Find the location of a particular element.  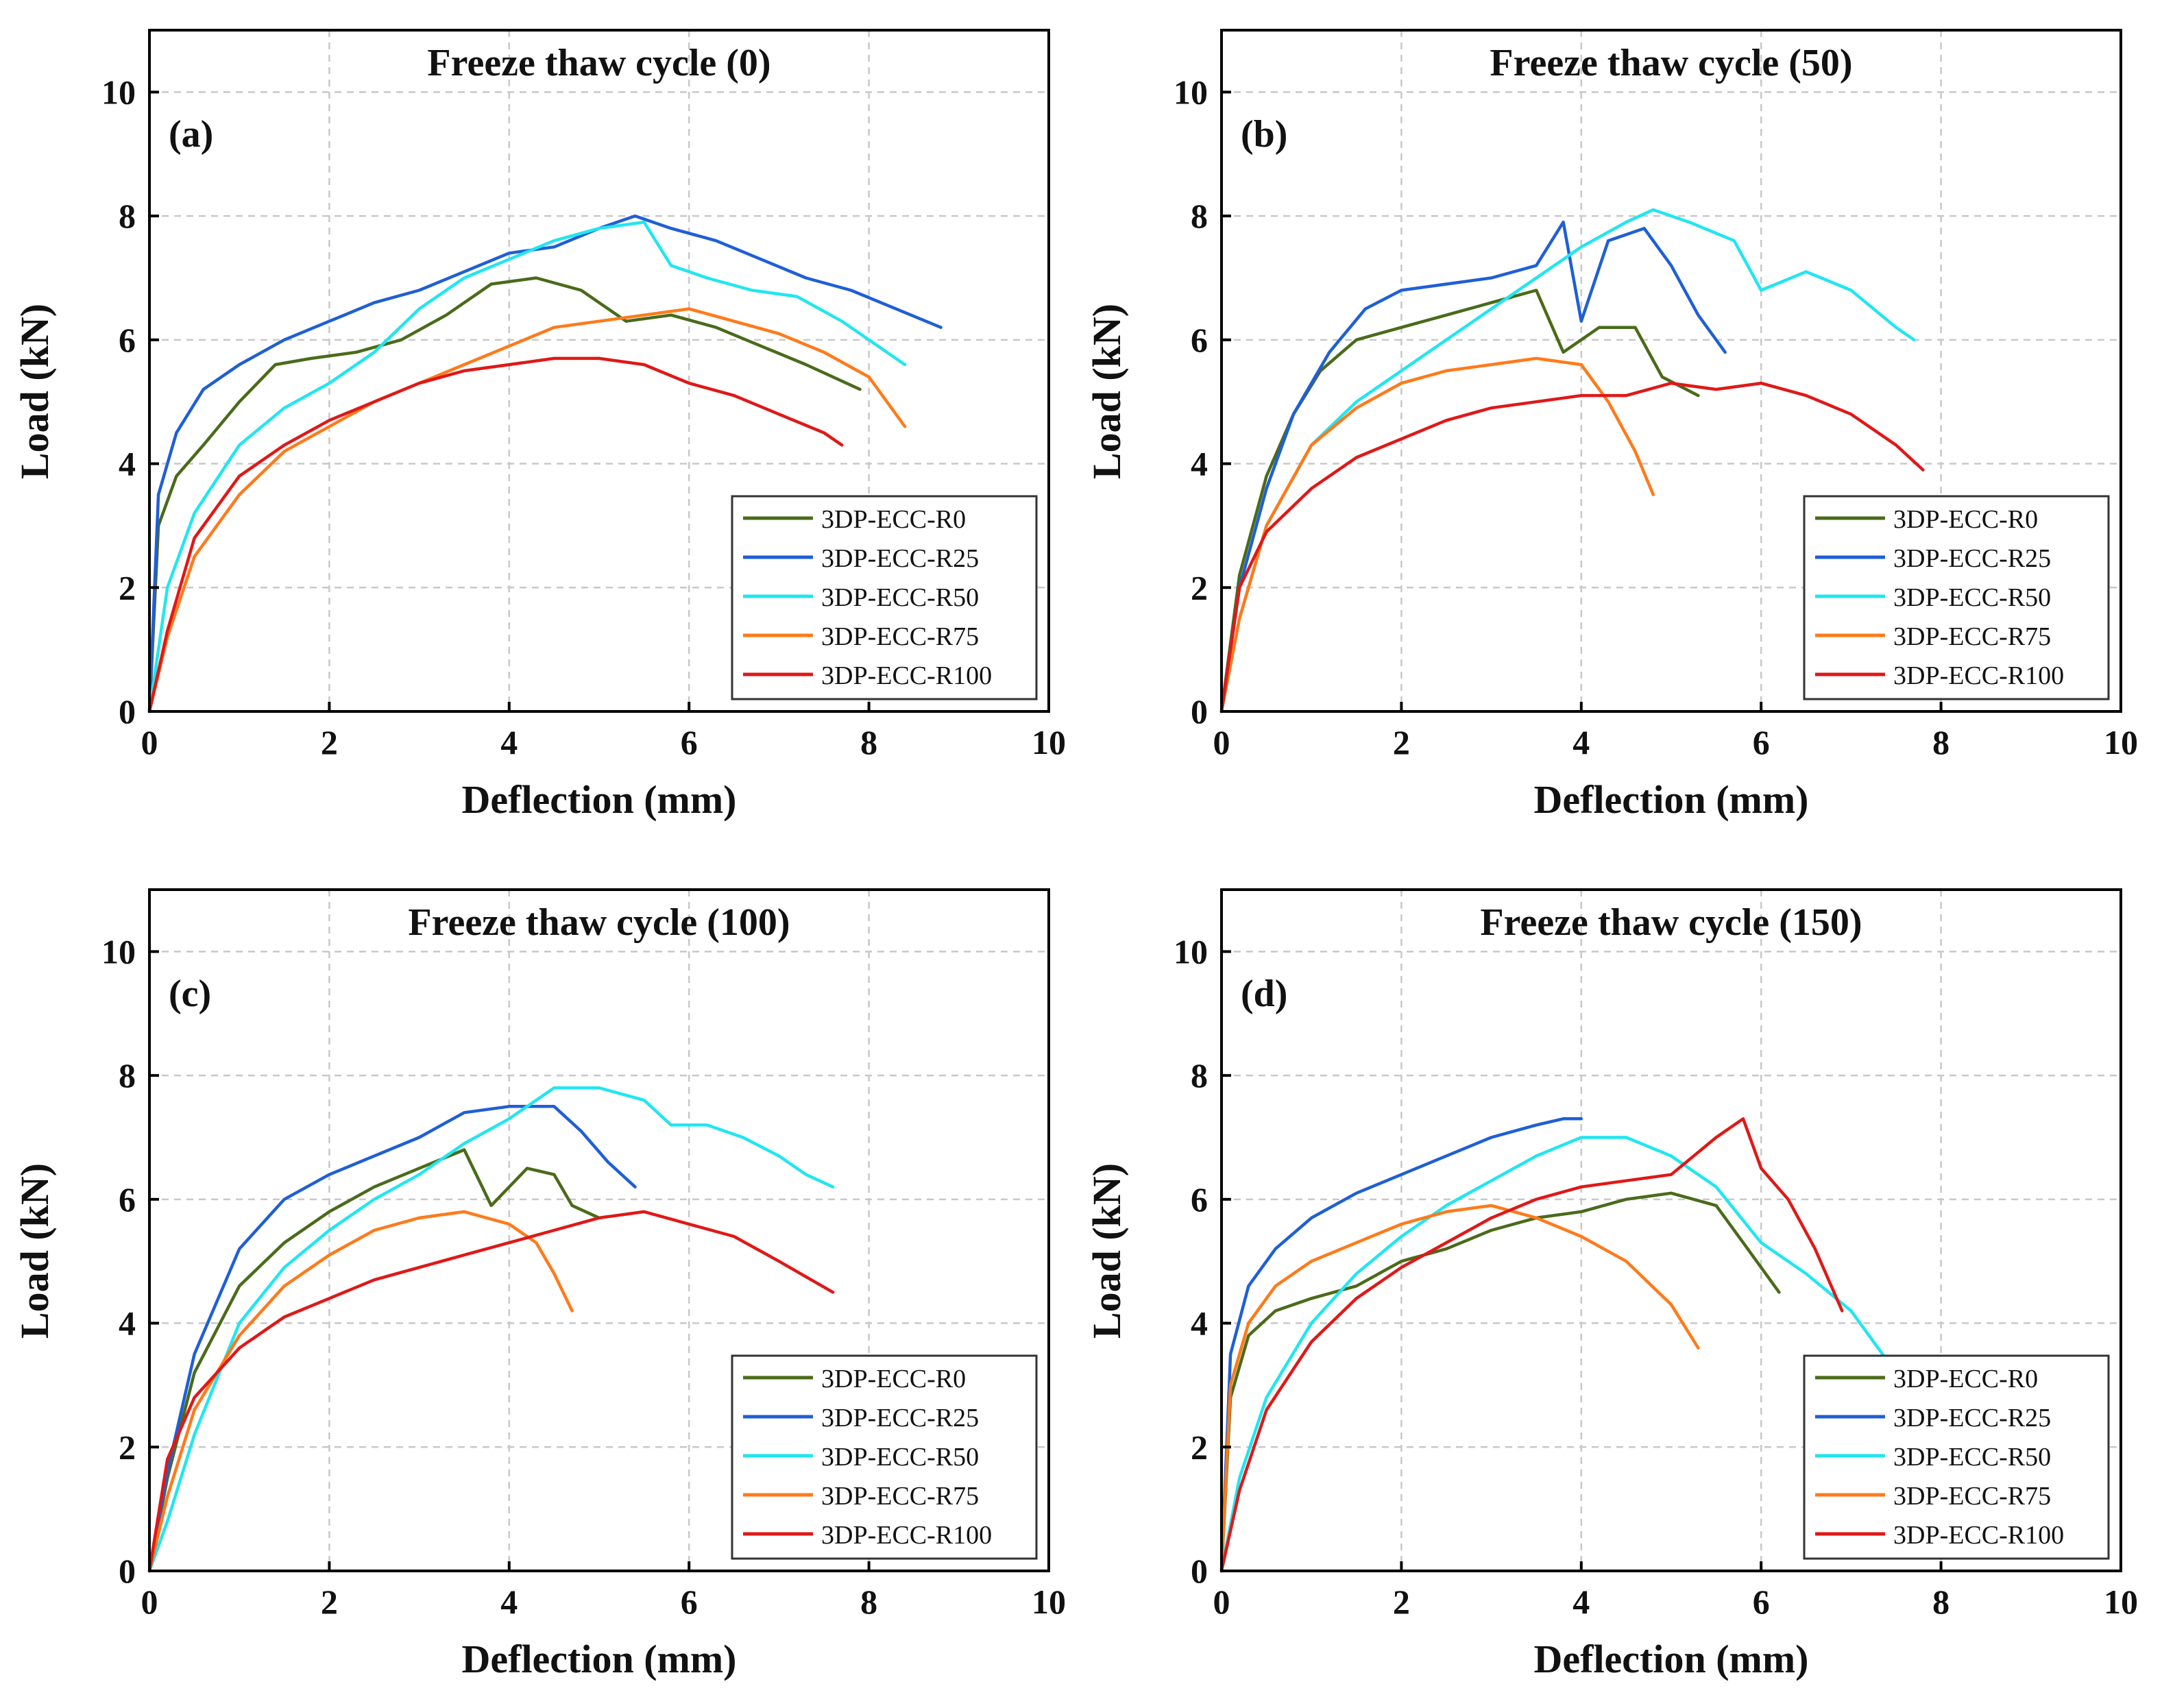

panel-label: (a) is located at coordinates (191, 134).